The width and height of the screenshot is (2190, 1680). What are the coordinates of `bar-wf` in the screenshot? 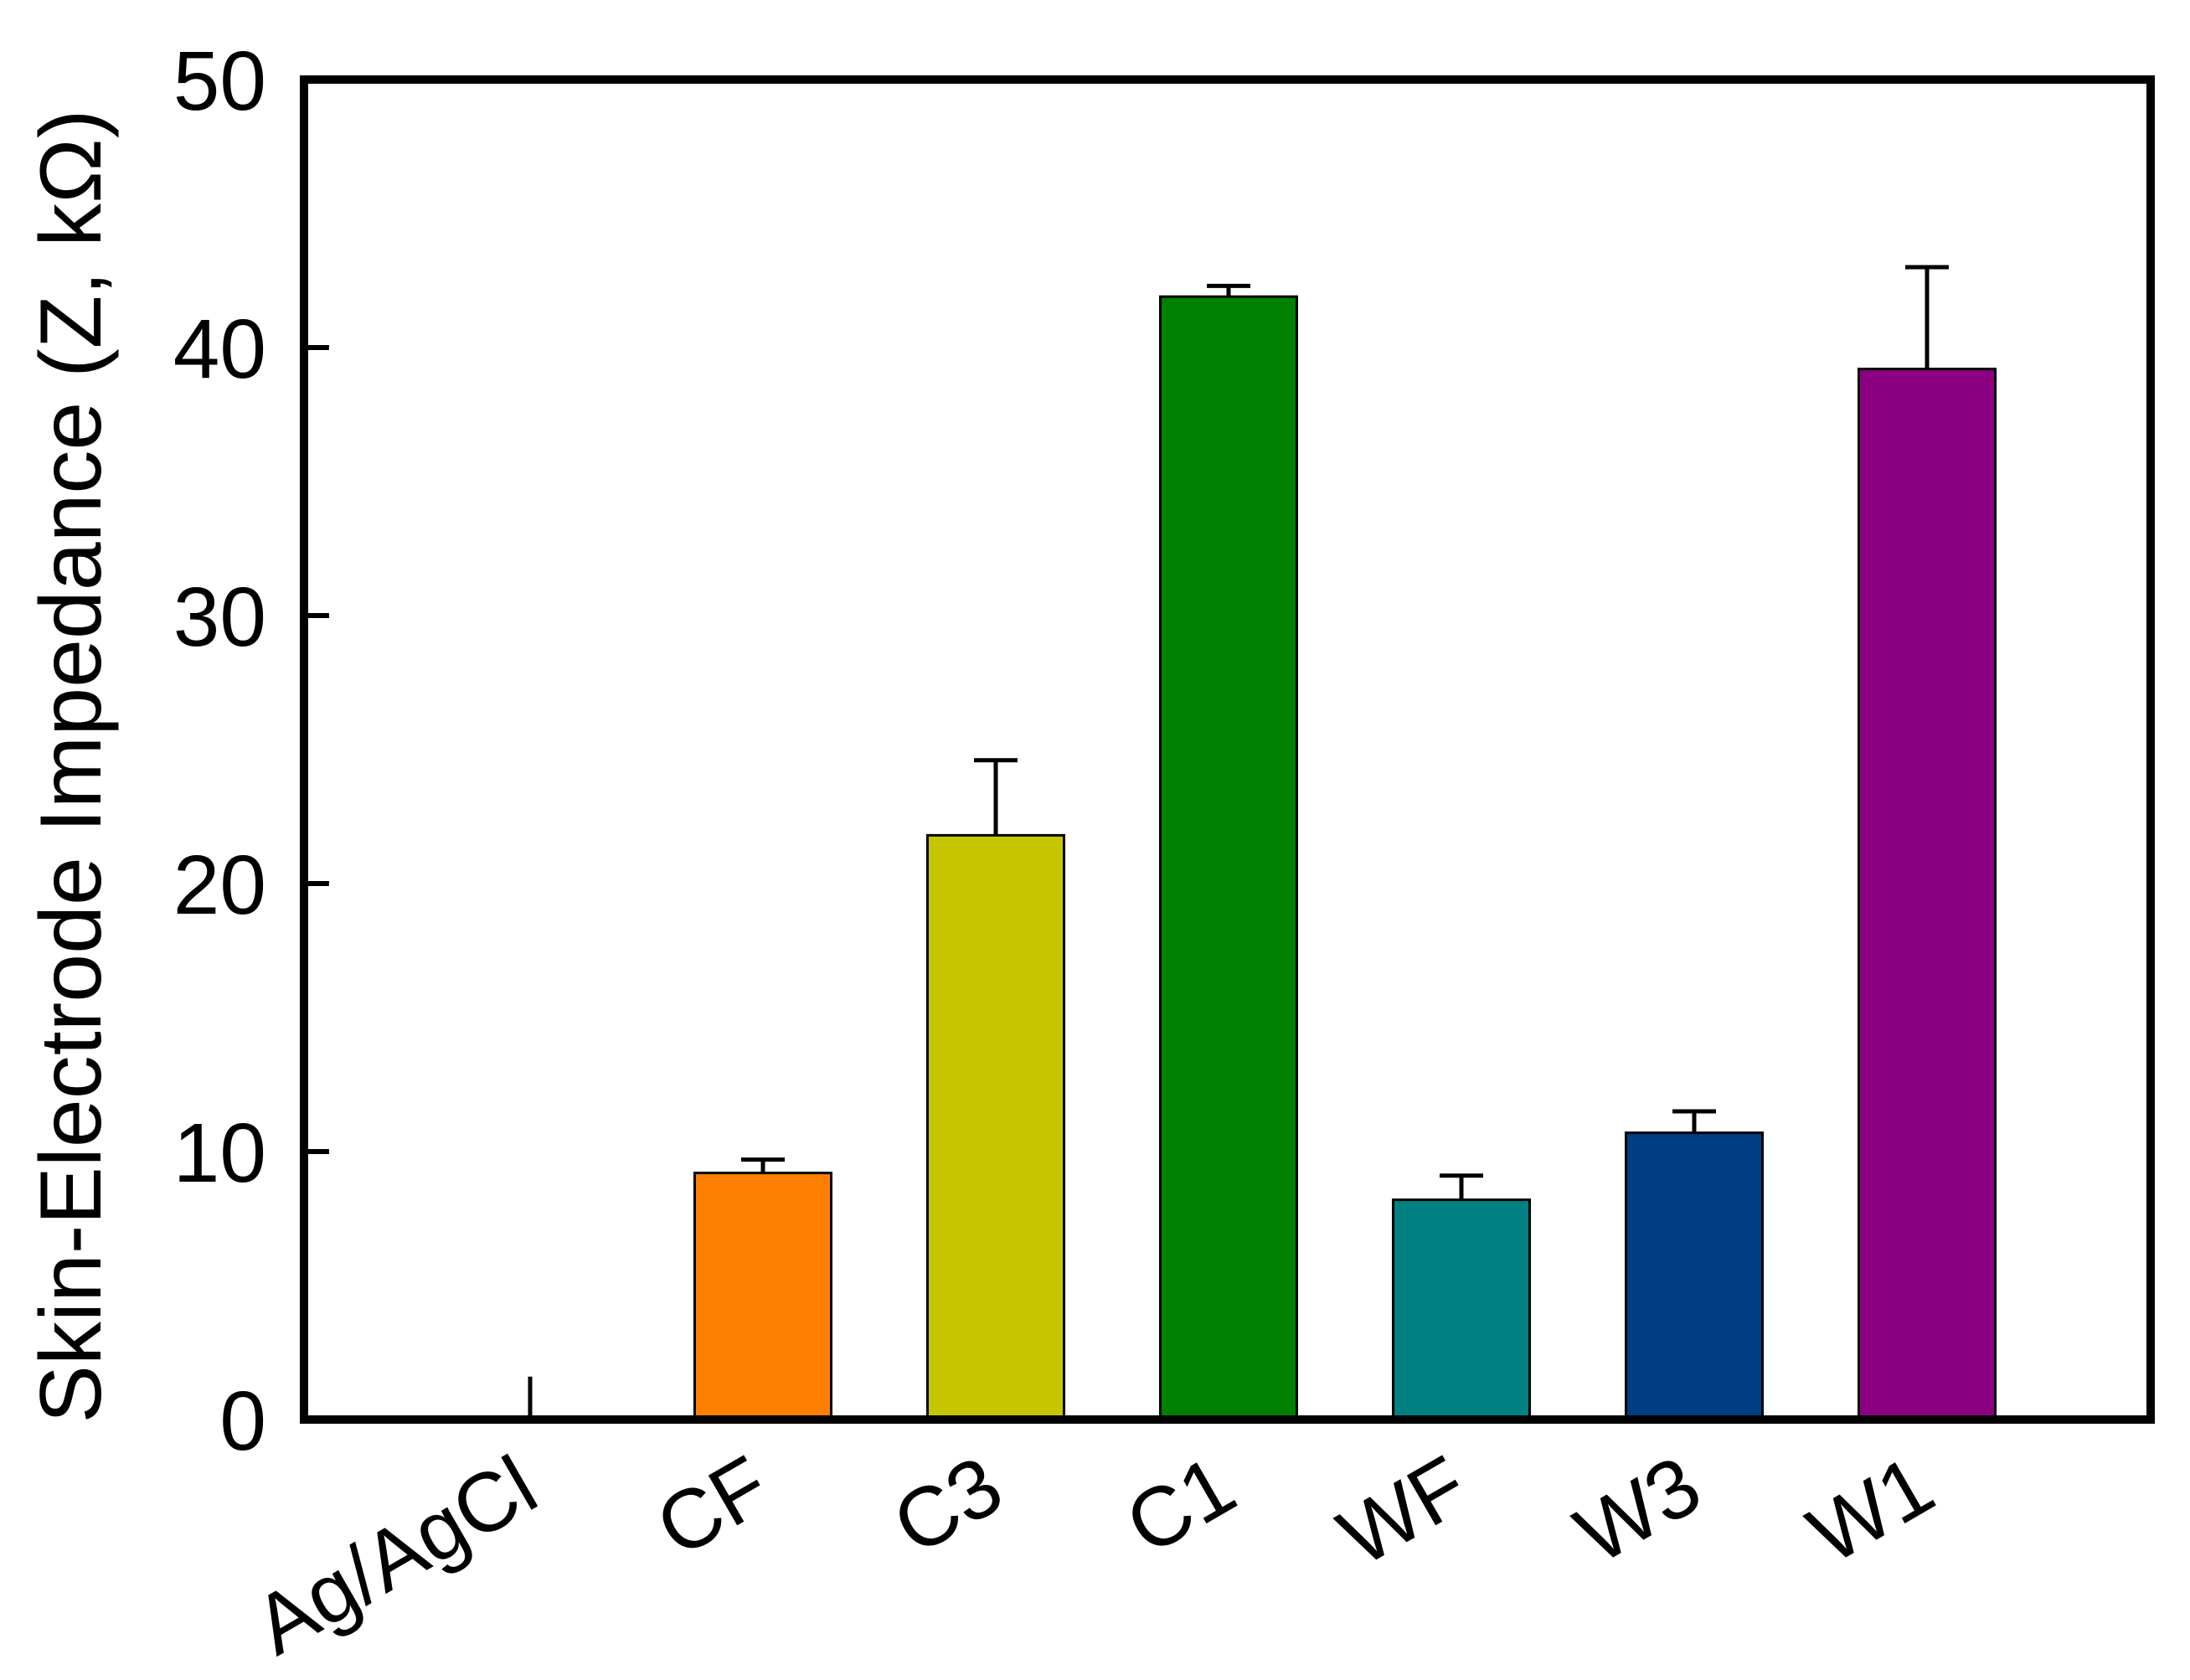 It's located at (1461, 1310).